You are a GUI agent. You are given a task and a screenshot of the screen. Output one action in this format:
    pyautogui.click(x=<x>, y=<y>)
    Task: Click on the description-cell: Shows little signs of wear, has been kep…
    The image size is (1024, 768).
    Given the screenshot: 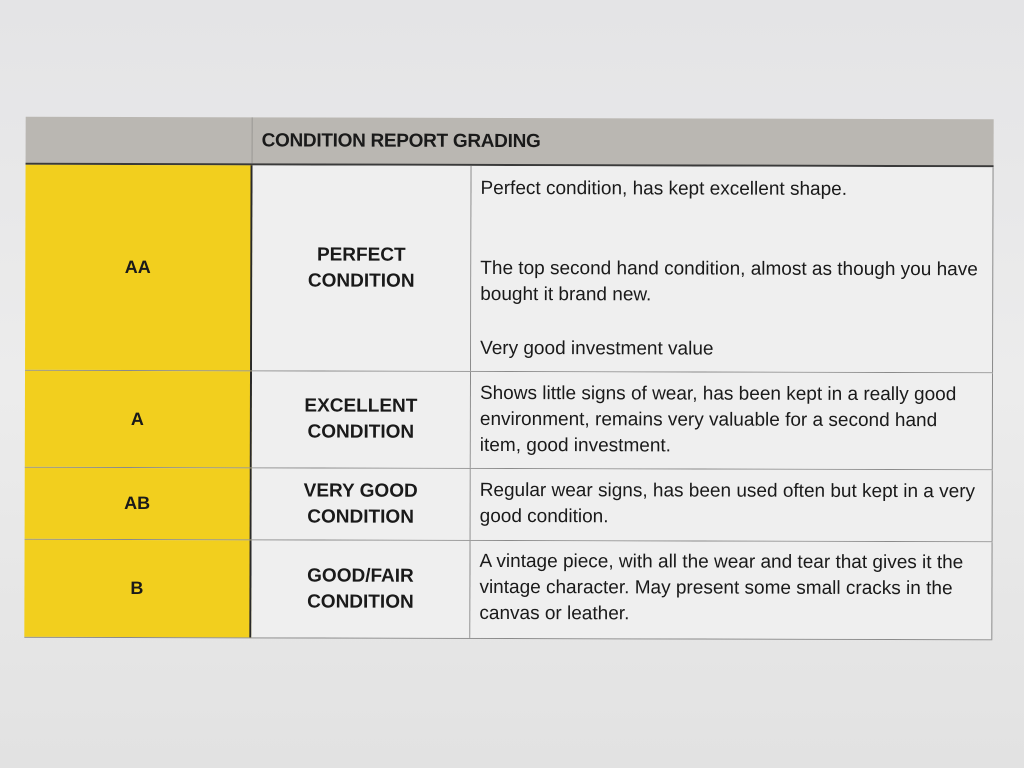 What is the action you would take?
    pyautogui.click(x=732, y=420)
    